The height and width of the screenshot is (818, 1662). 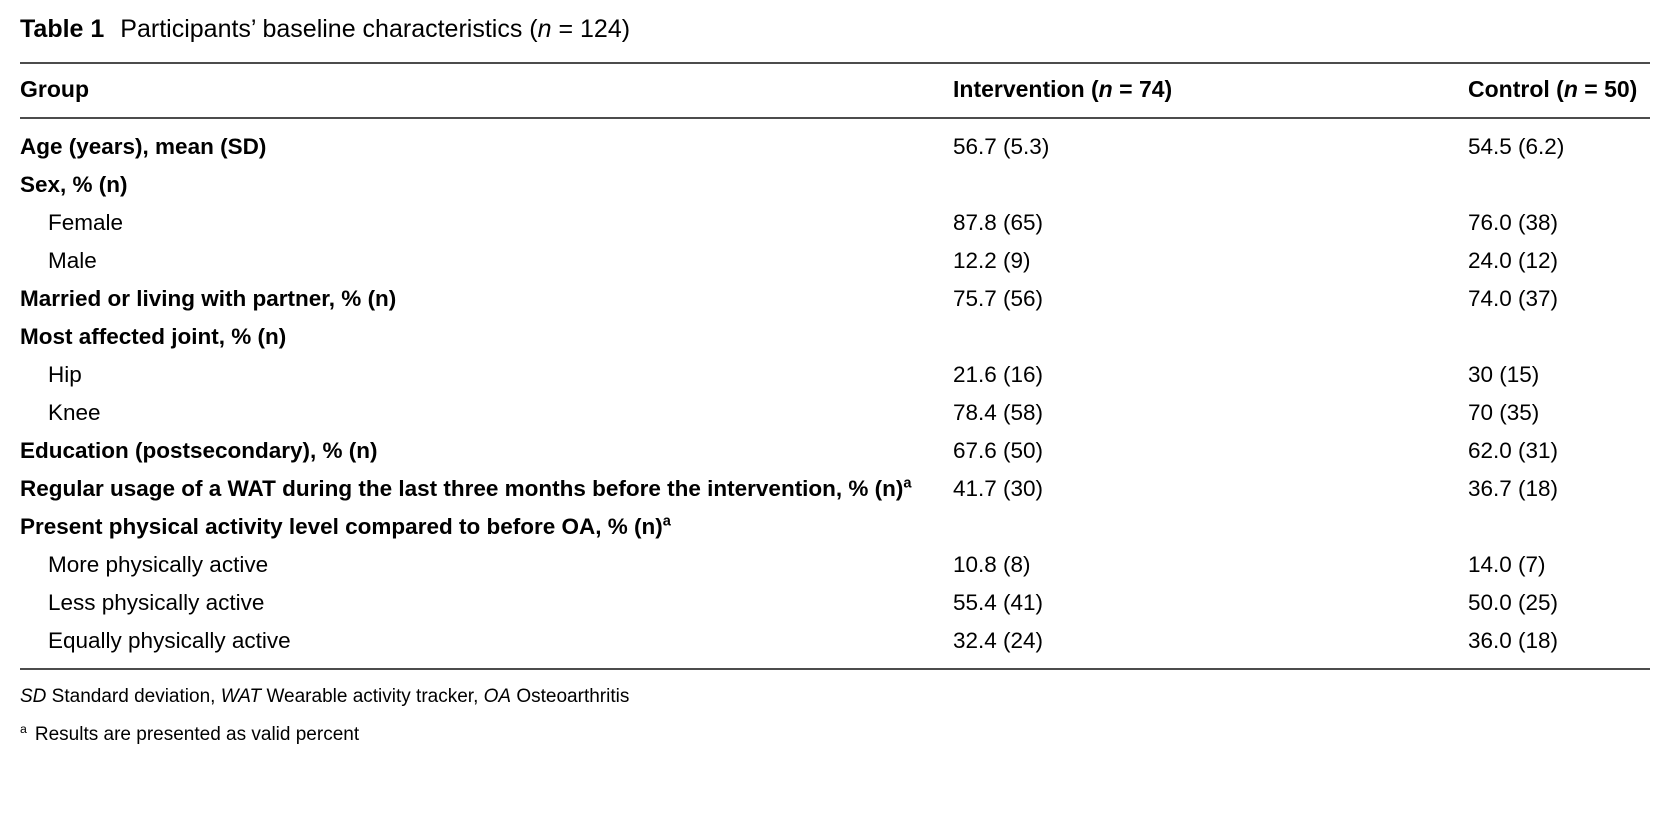 I want to click on intervention-value: 75.7 (56), so click(x=998, y=298).